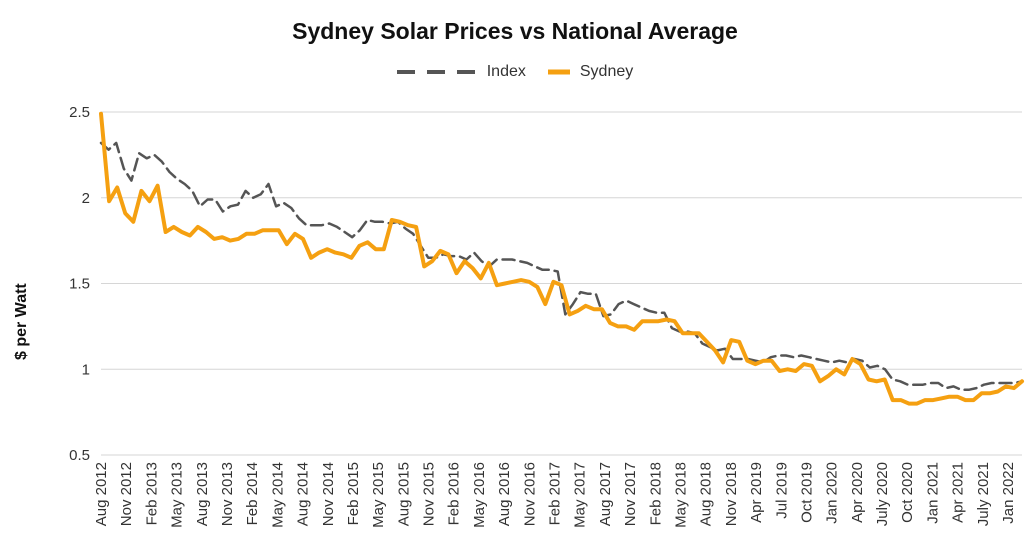  What do you see at coordinates (353, 493) in the screenshot?
I see `x-tick-label: Feb 2015` at bounding box center [353, 493].